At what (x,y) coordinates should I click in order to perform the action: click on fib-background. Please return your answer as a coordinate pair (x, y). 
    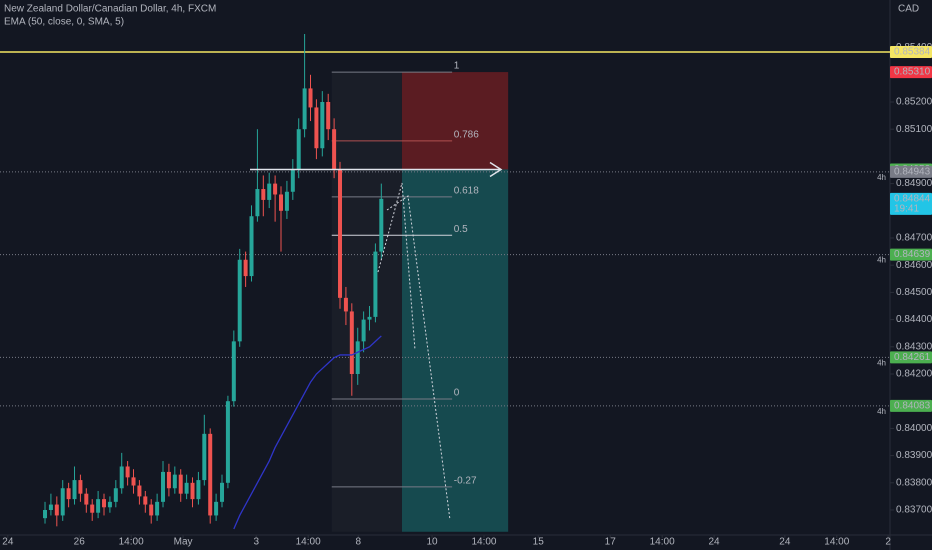
    Looking at the image, I should click on (366, 302).